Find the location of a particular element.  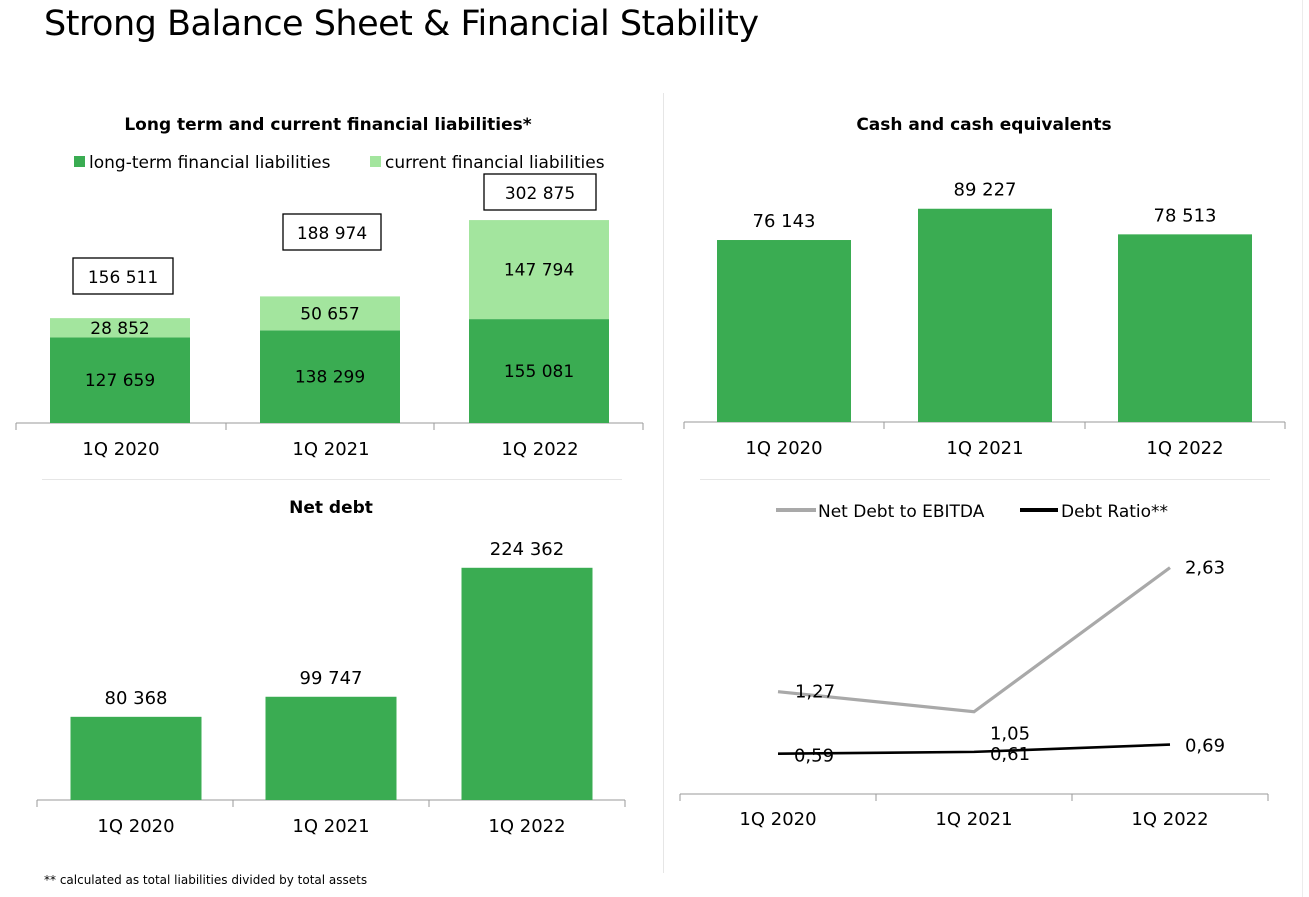

data-label: 224 362 is located at coordinates (527, 549).